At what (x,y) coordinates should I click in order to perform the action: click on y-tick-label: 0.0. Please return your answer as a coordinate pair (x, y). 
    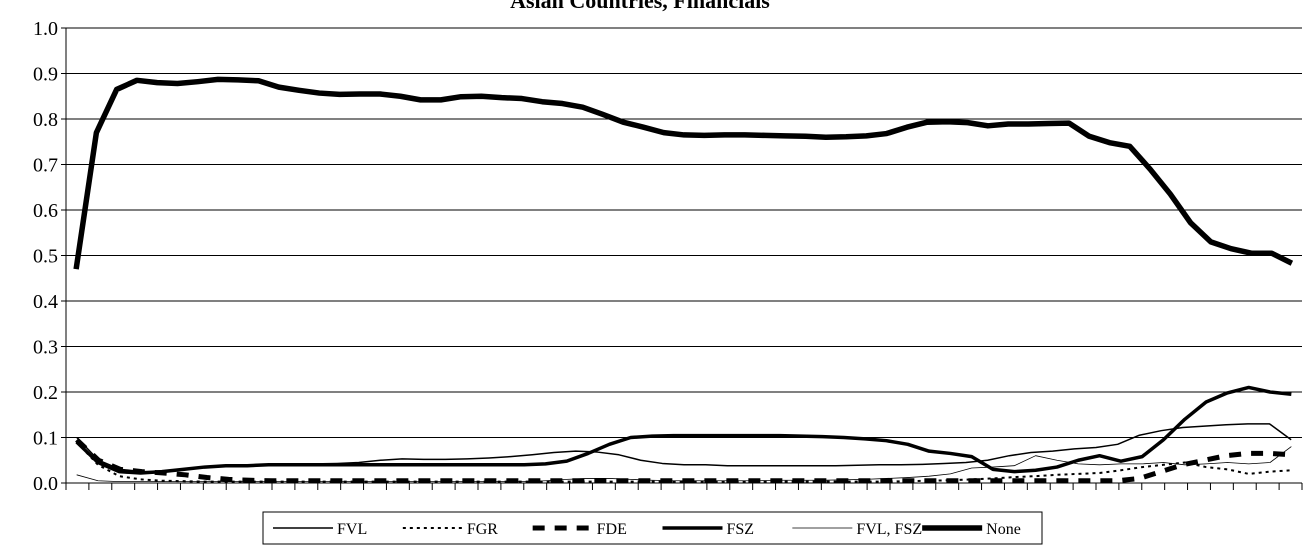
    Looking at the image, I should click on (45, 484).